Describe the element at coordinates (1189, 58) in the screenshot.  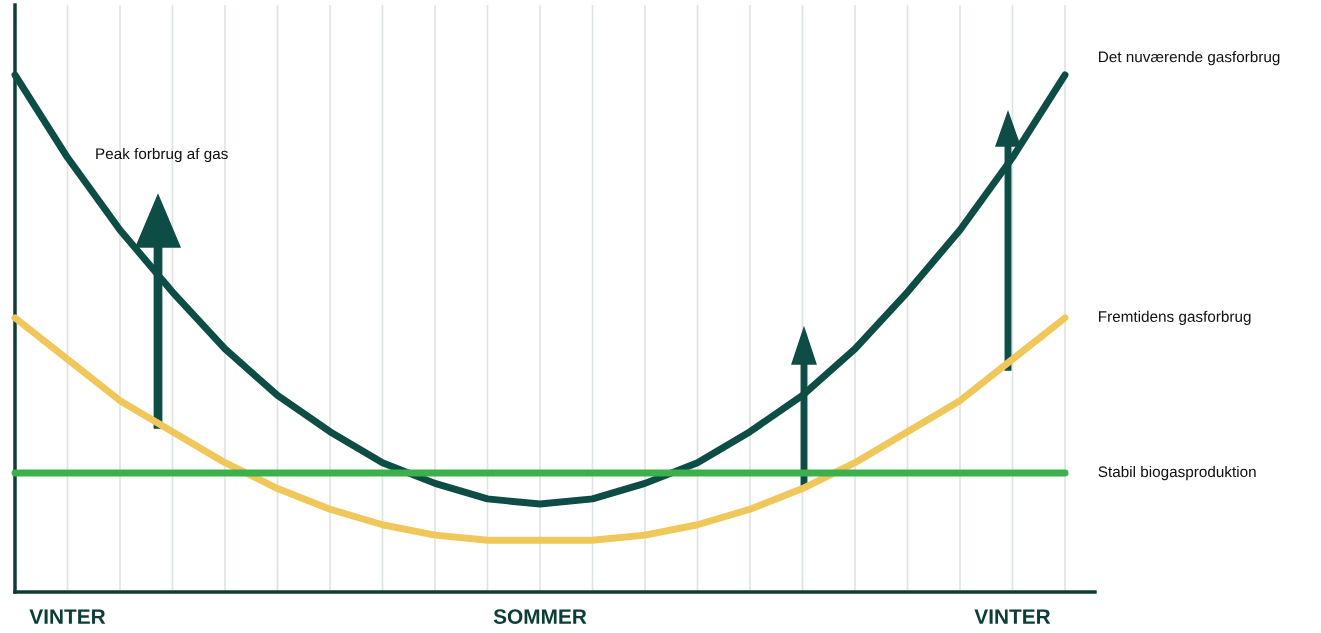
I see `text: Det nuværende gasforbrug` at that location.